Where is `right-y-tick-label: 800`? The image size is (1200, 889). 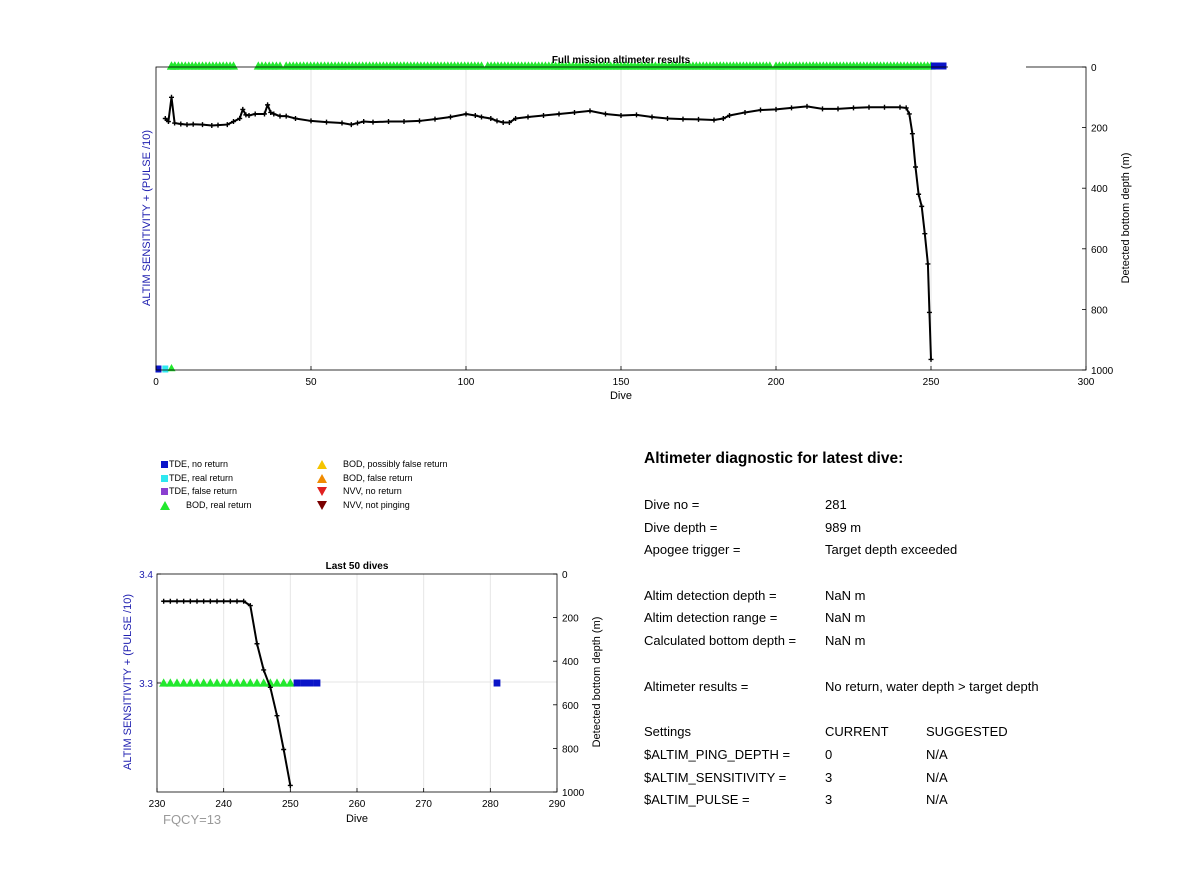
right-y-tick-label: 800 is located at coordinates (570, 749).